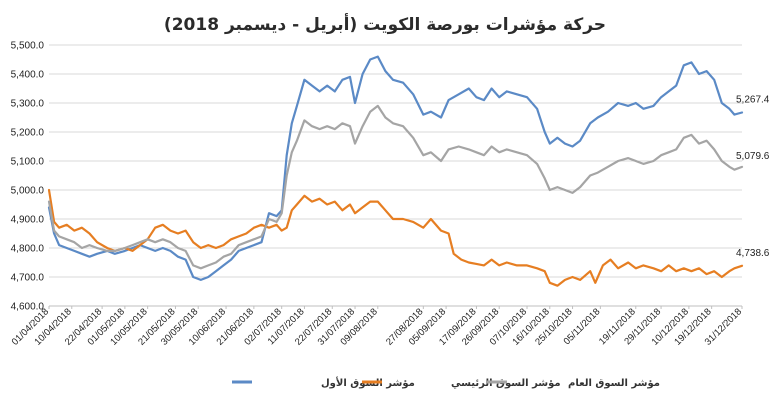  Describe the element at coordinates (753, 253) in the screenshot. I see `series-end-label: 4,738.6` at that location.